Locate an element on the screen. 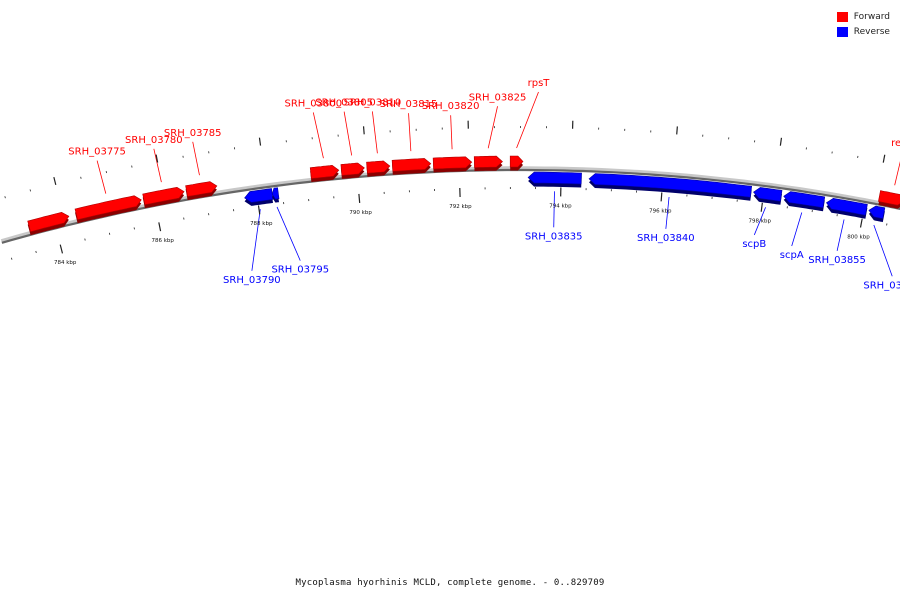 The image size is (900, 600). legend-item-forward: Forward is located at coordinates (863, 16).